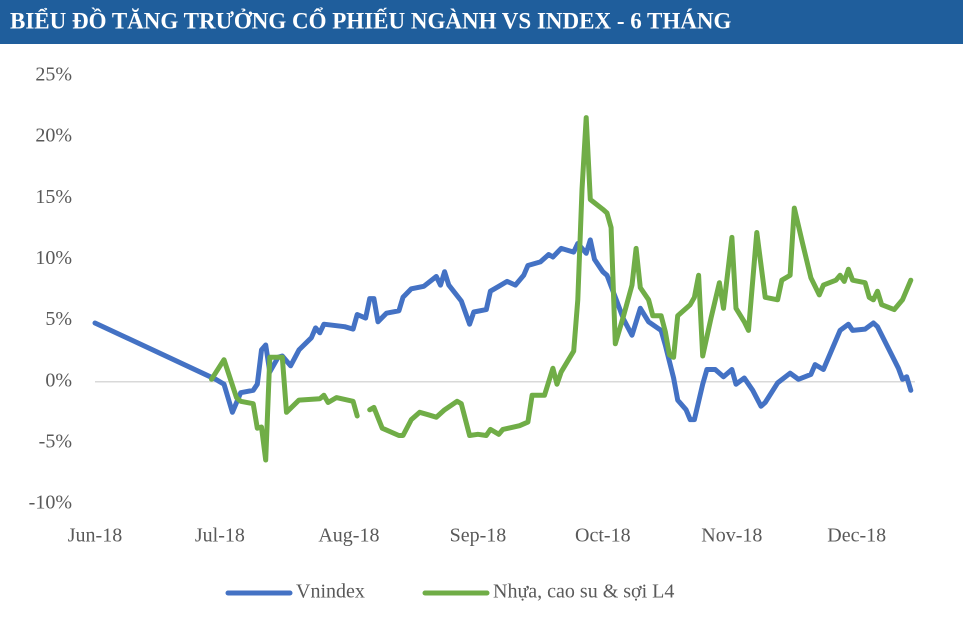 This screenshot has height=627, width=963. I want to click on x-tick-label: Sep-18, so click(478, 536).